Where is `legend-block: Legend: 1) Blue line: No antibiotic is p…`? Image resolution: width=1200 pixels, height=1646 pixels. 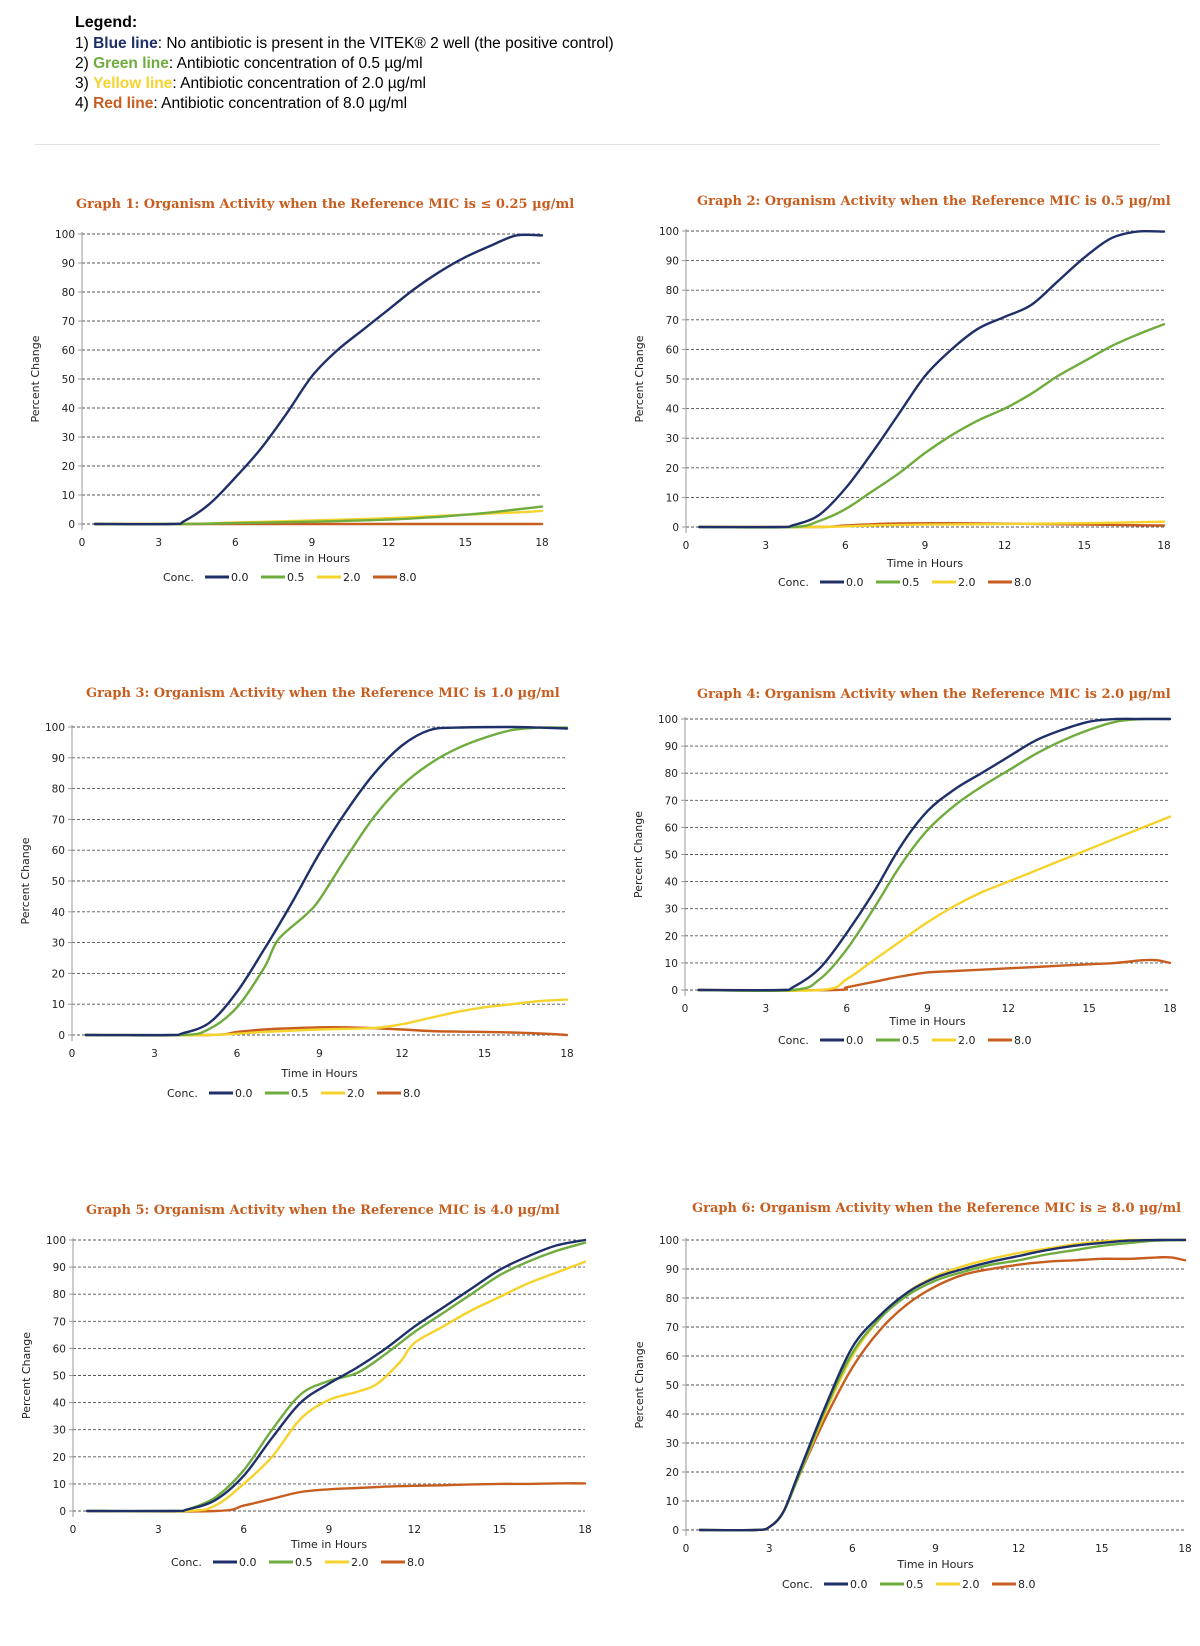
legend-block: Legend: 1) Blue line: No antibiotic is p… is located at coordinates (344, 63).